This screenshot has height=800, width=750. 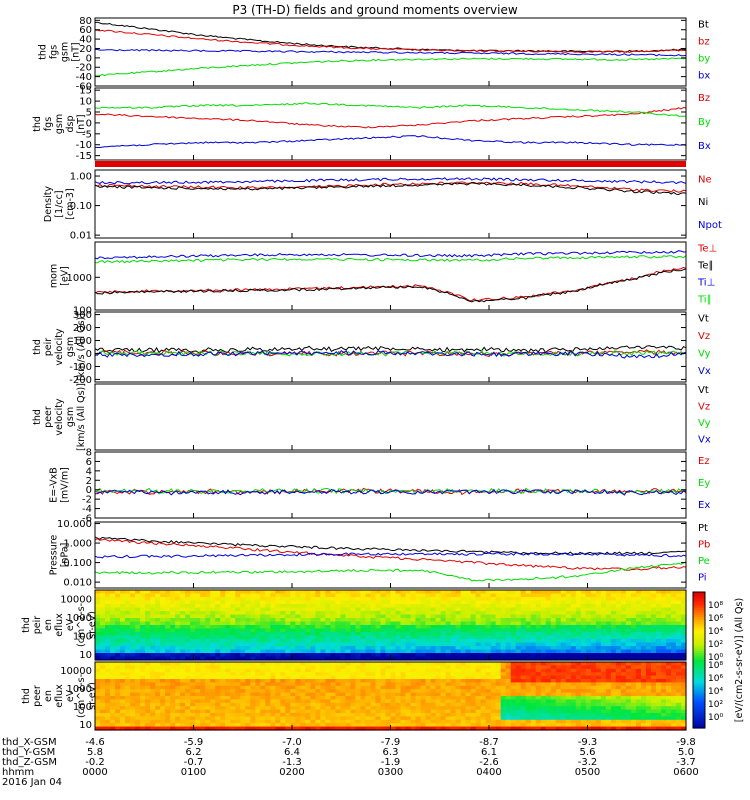 What do you see at coordinates (70, 695) in the screenshot?
I see `y-axis-label: eV` at bounding box center [70, 695].